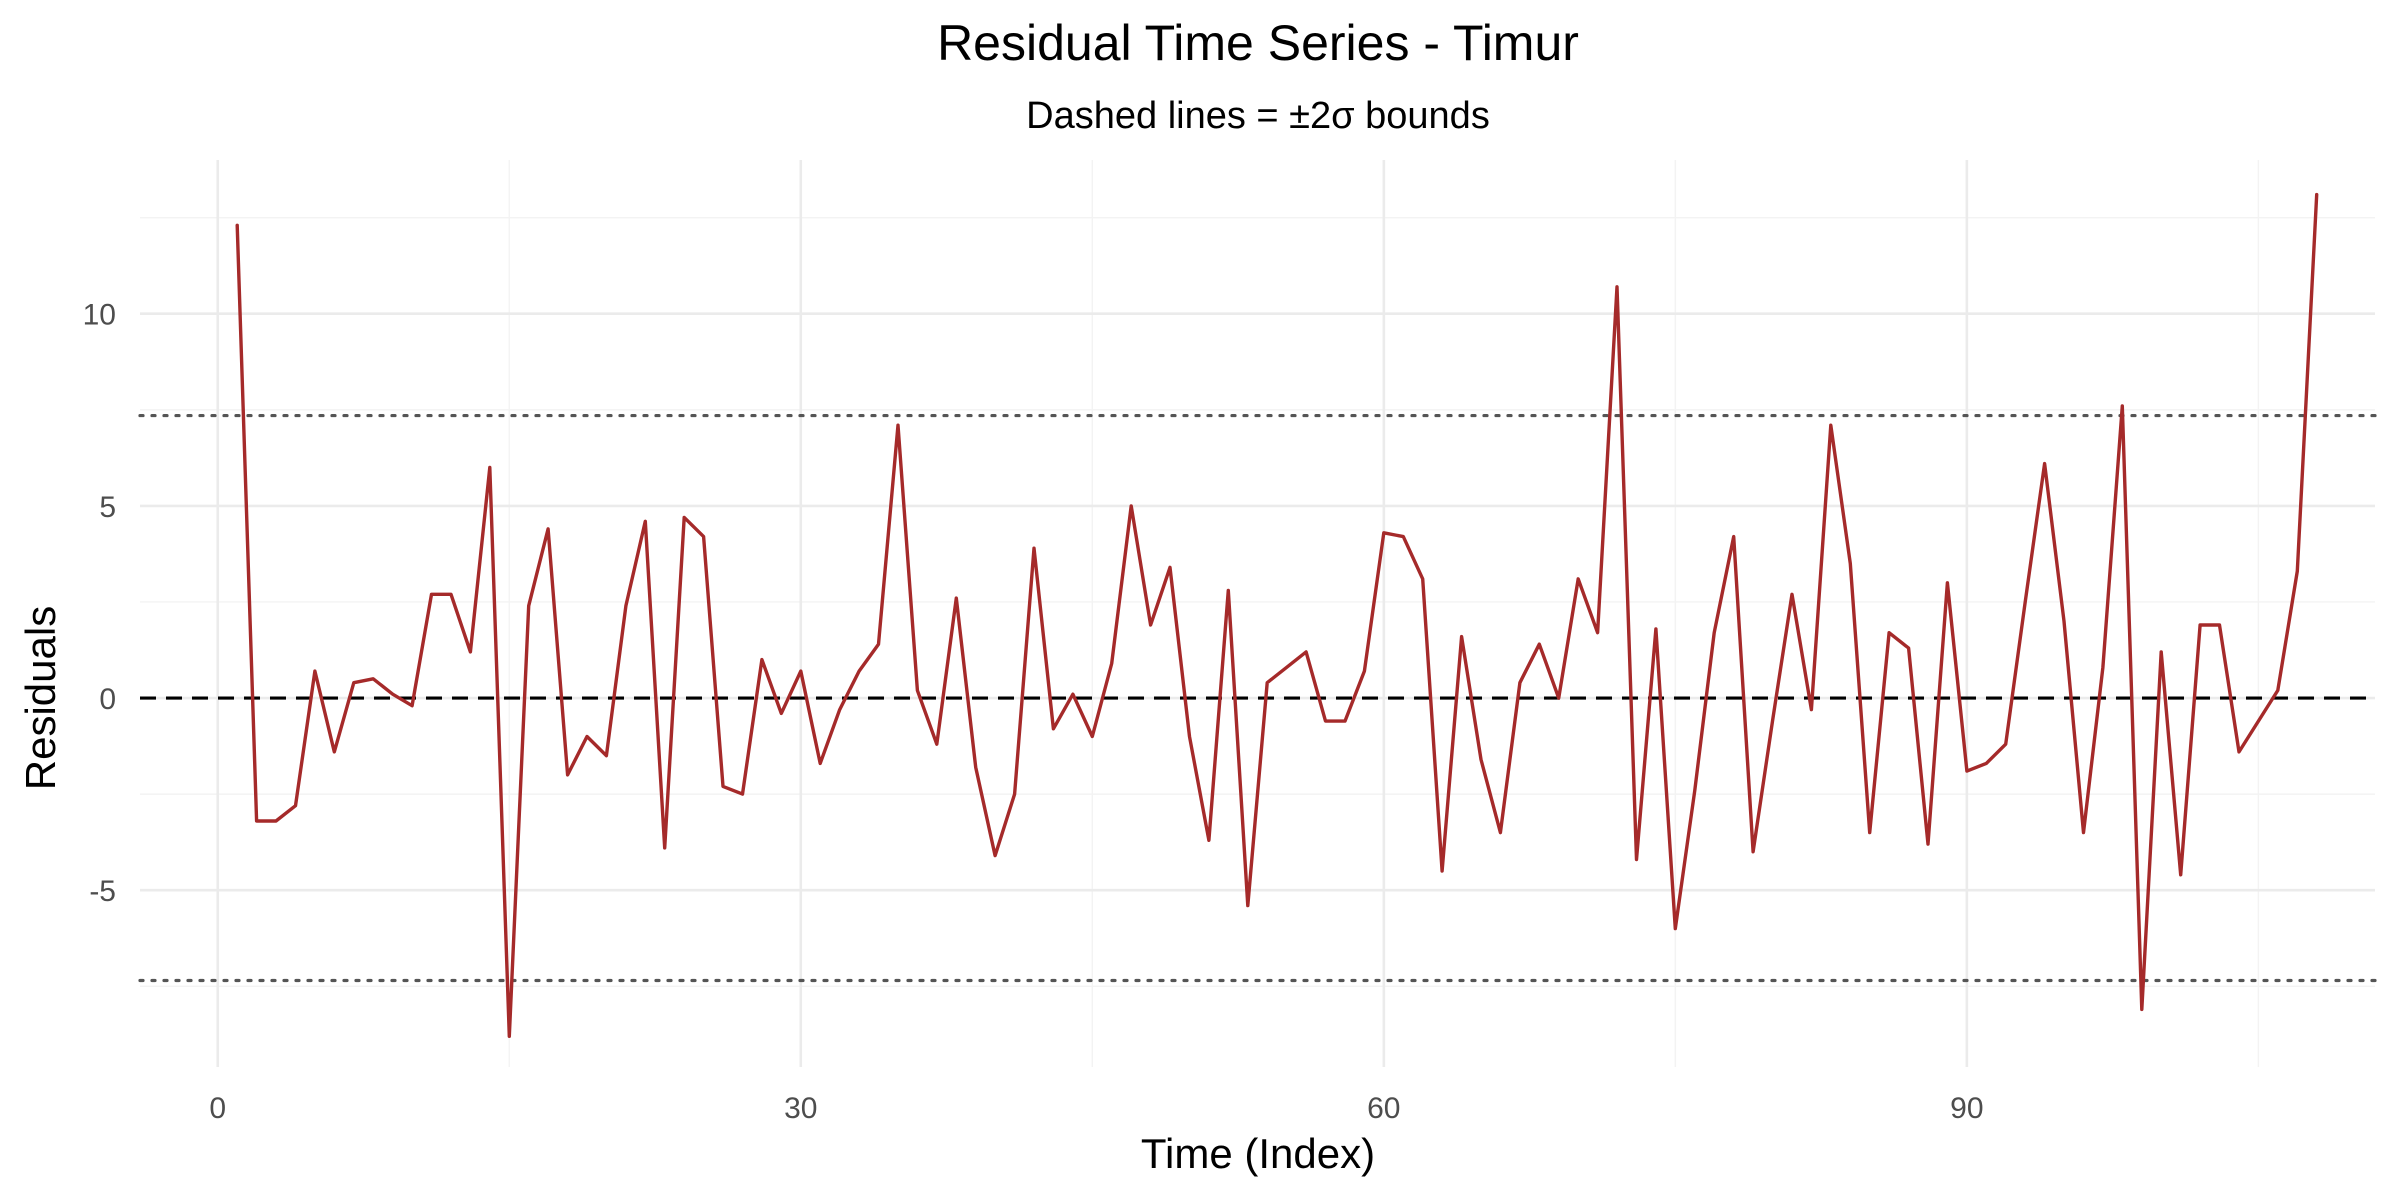  I want to click on x-tick-label: 90, so click(1966, 1108).